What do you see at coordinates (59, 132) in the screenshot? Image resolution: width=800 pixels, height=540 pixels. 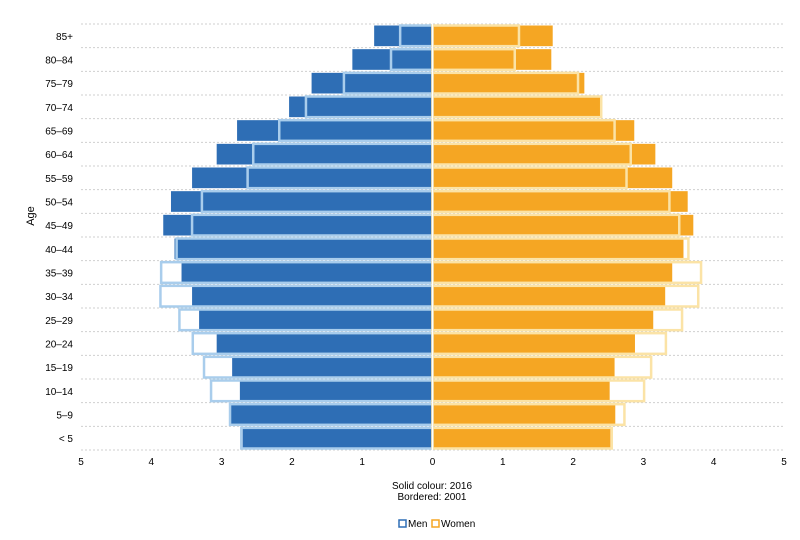 I see `category-tick-label: 65–69` at bounding box center [59, 132].